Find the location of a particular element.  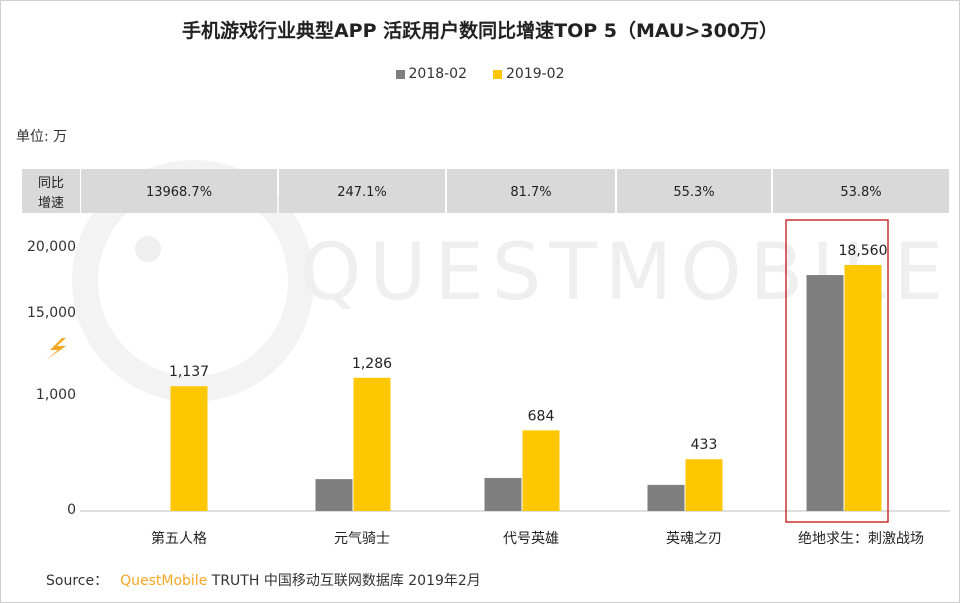

growth-value-2: 81.7% is located at coordinates (530, 192).